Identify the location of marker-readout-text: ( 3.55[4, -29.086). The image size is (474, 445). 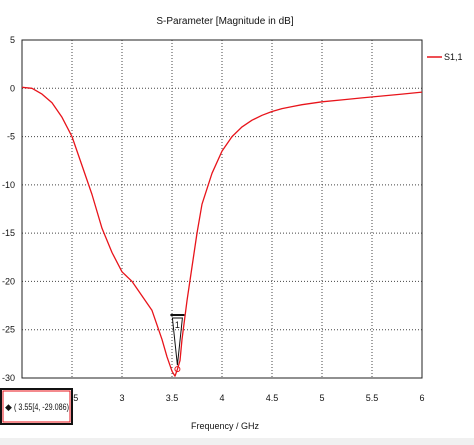
(41, 407).